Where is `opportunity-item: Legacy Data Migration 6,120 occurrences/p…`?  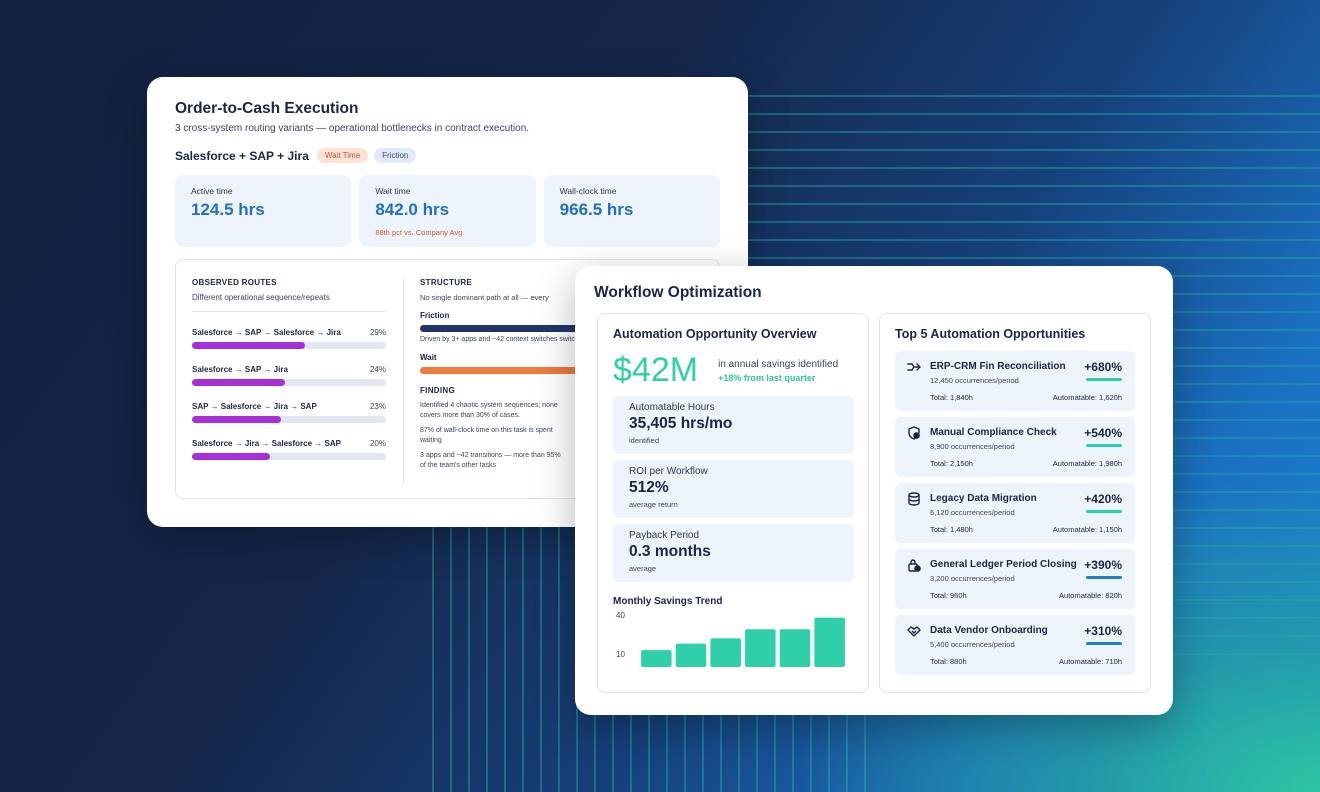 opportunity-item: Legacy Data Migration 6,120 occurrences/p… is located at coordinates (1015, 513).